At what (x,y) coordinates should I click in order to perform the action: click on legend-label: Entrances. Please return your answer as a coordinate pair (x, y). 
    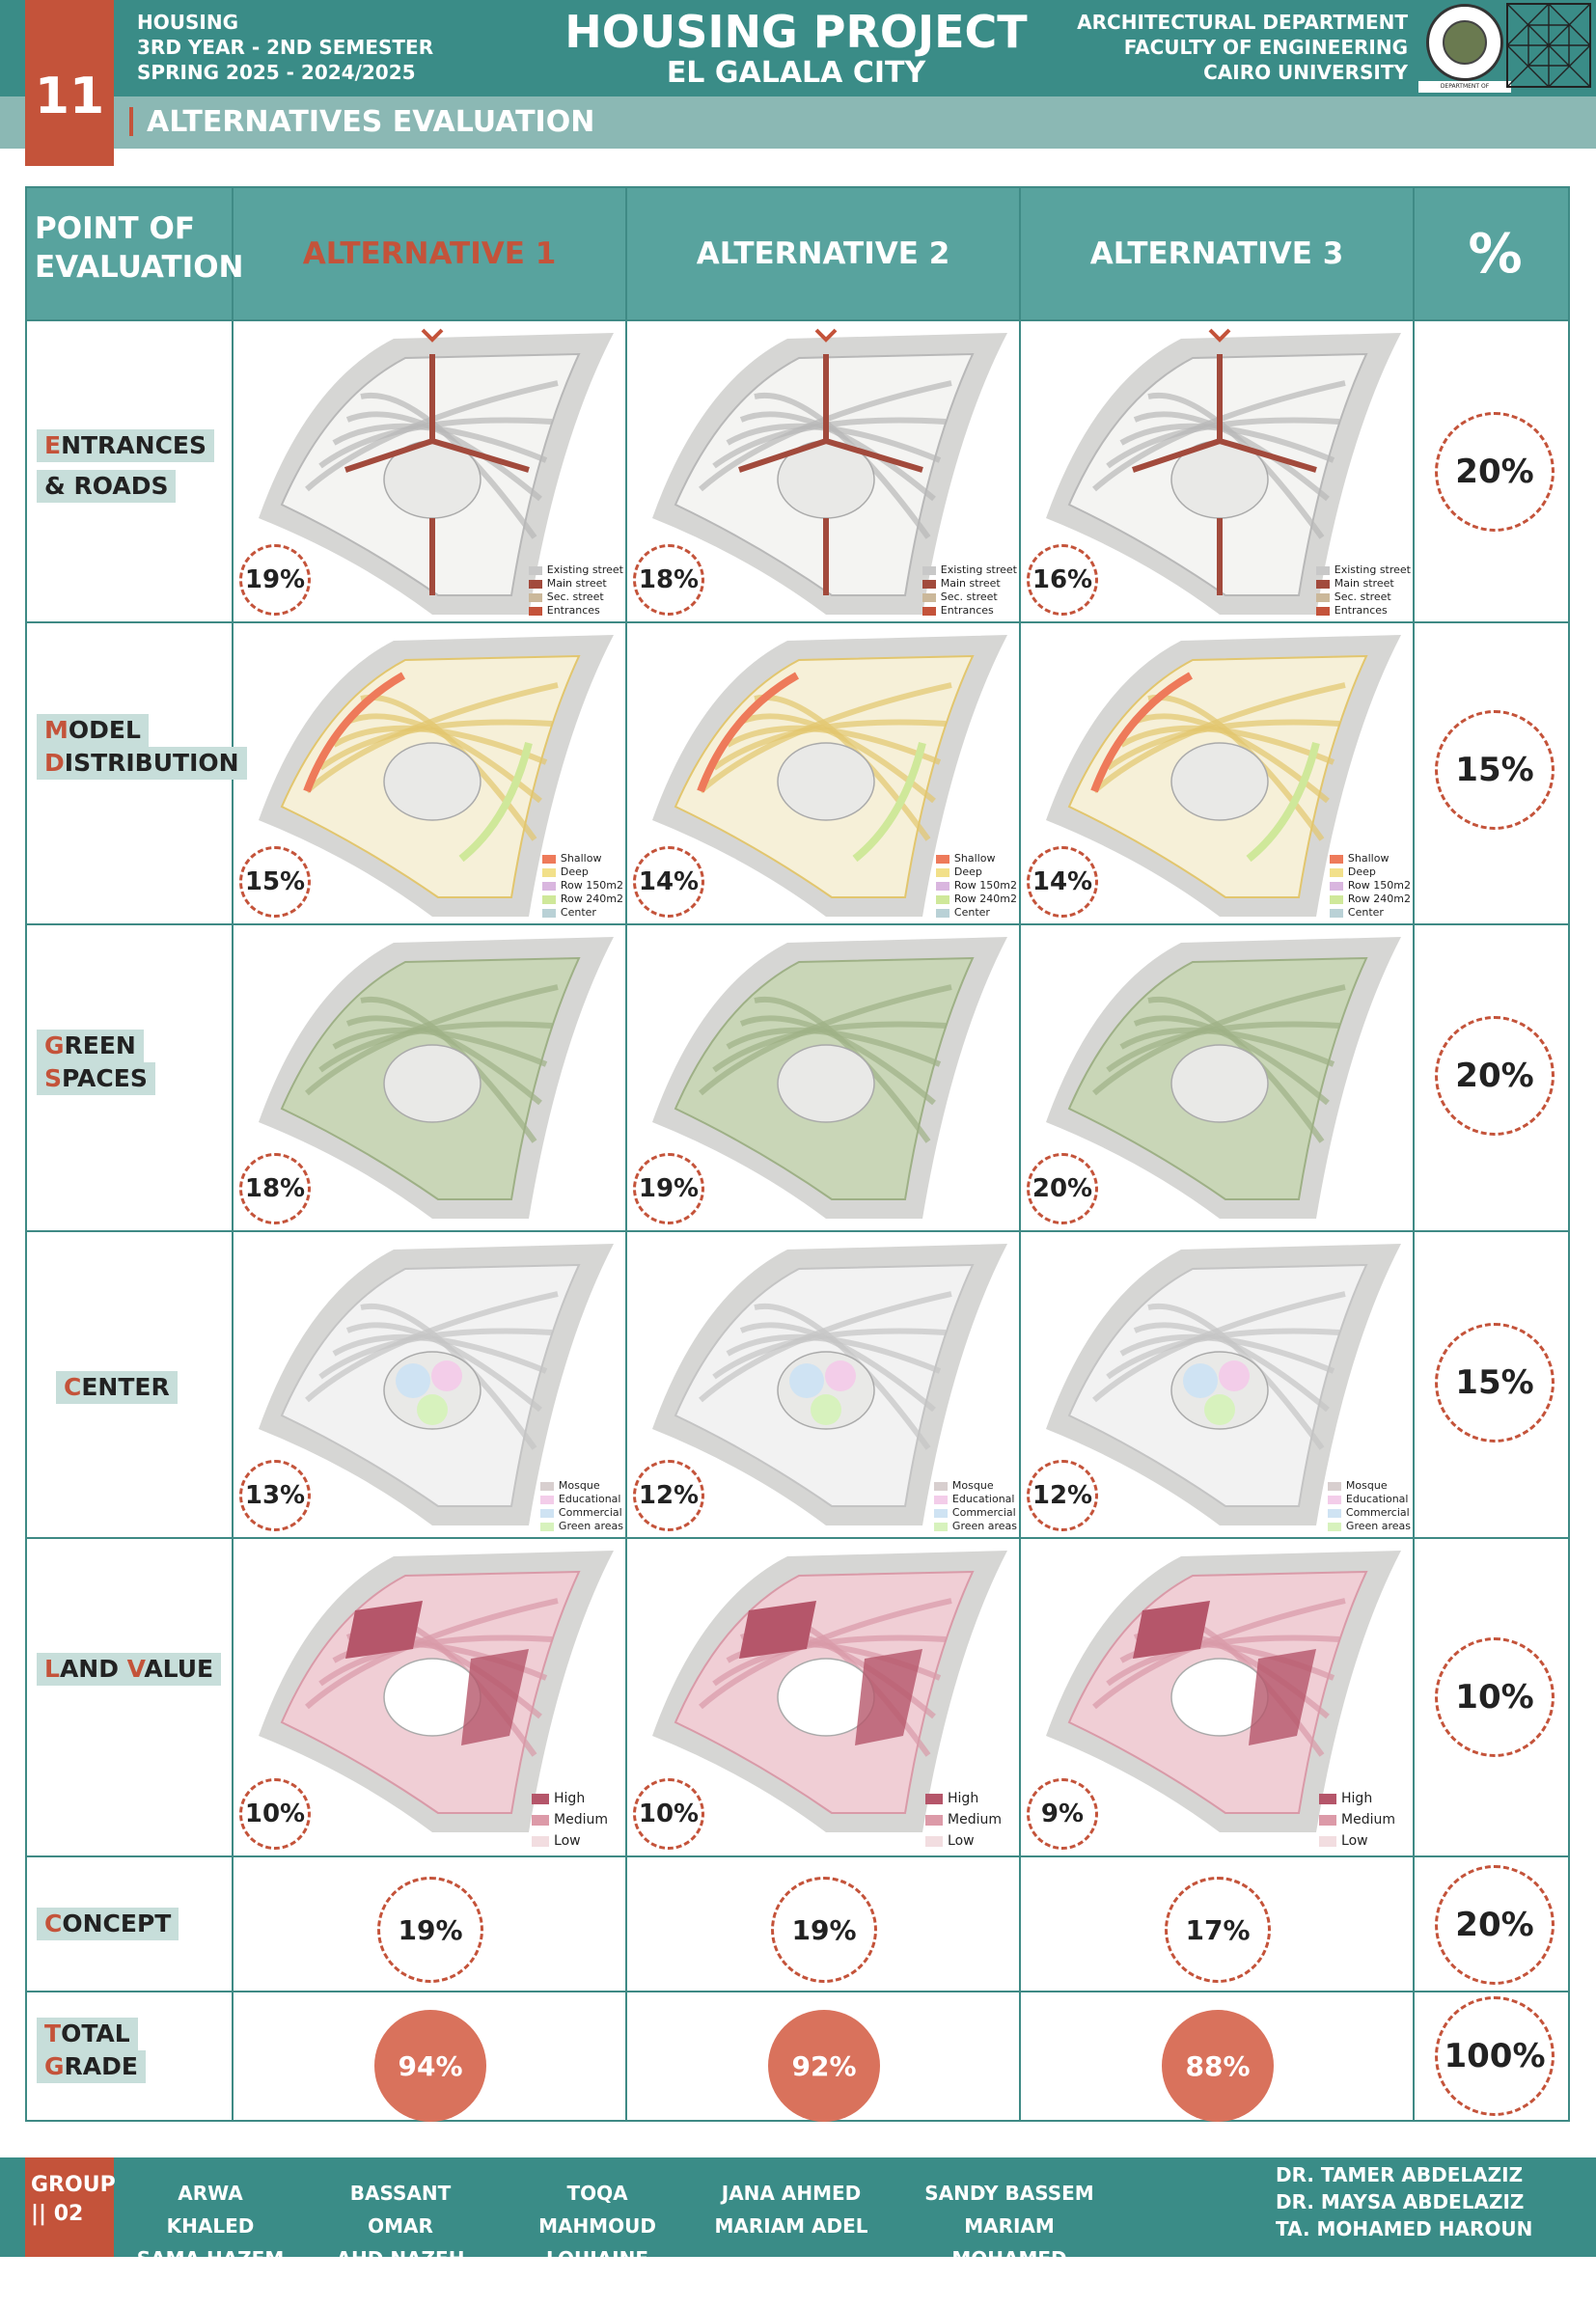
    Looking at the image, I should click on (967, 610).